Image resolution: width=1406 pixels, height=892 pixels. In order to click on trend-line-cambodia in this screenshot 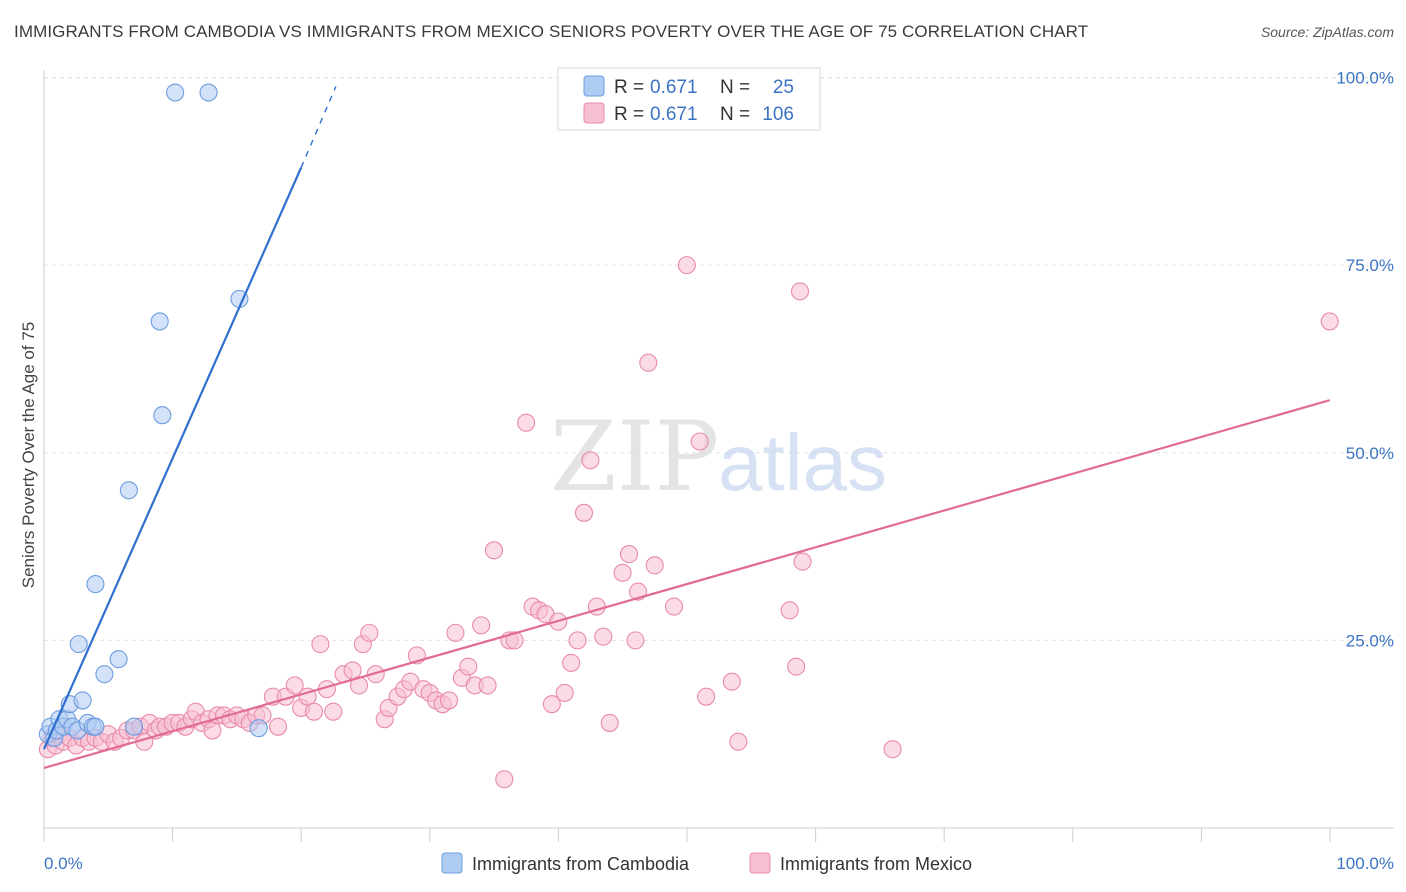, I will do `click(172, 458)`.